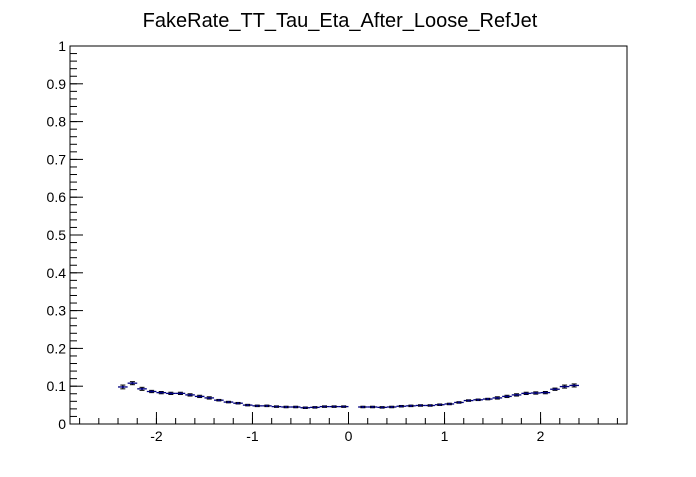  Describe the element at coordinates (57, 84) in the screenshot. I see `y-tick-label: 0.9` at that location.